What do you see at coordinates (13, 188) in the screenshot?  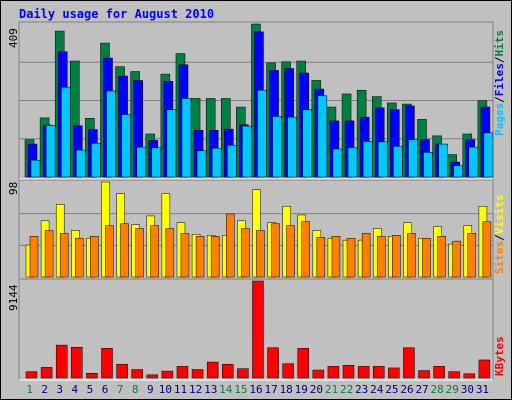 I see `panel-2-ymax-label: 98` at bounding box center [13, 188].